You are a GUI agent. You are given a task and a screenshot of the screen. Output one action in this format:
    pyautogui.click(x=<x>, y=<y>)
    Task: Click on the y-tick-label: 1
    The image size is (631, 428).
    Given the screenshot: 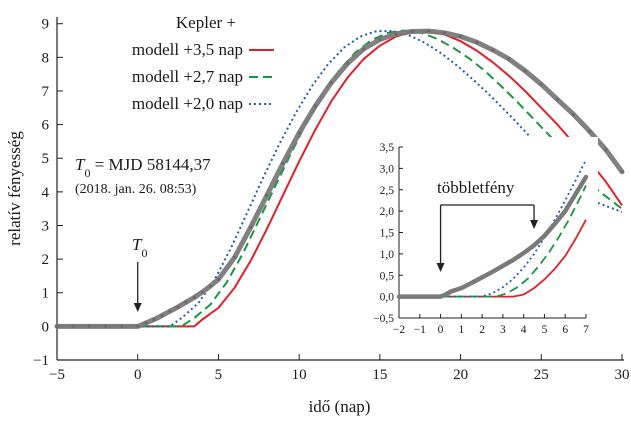 What is the action you would take?
    pyautogui.click(x=46, y=294)
    